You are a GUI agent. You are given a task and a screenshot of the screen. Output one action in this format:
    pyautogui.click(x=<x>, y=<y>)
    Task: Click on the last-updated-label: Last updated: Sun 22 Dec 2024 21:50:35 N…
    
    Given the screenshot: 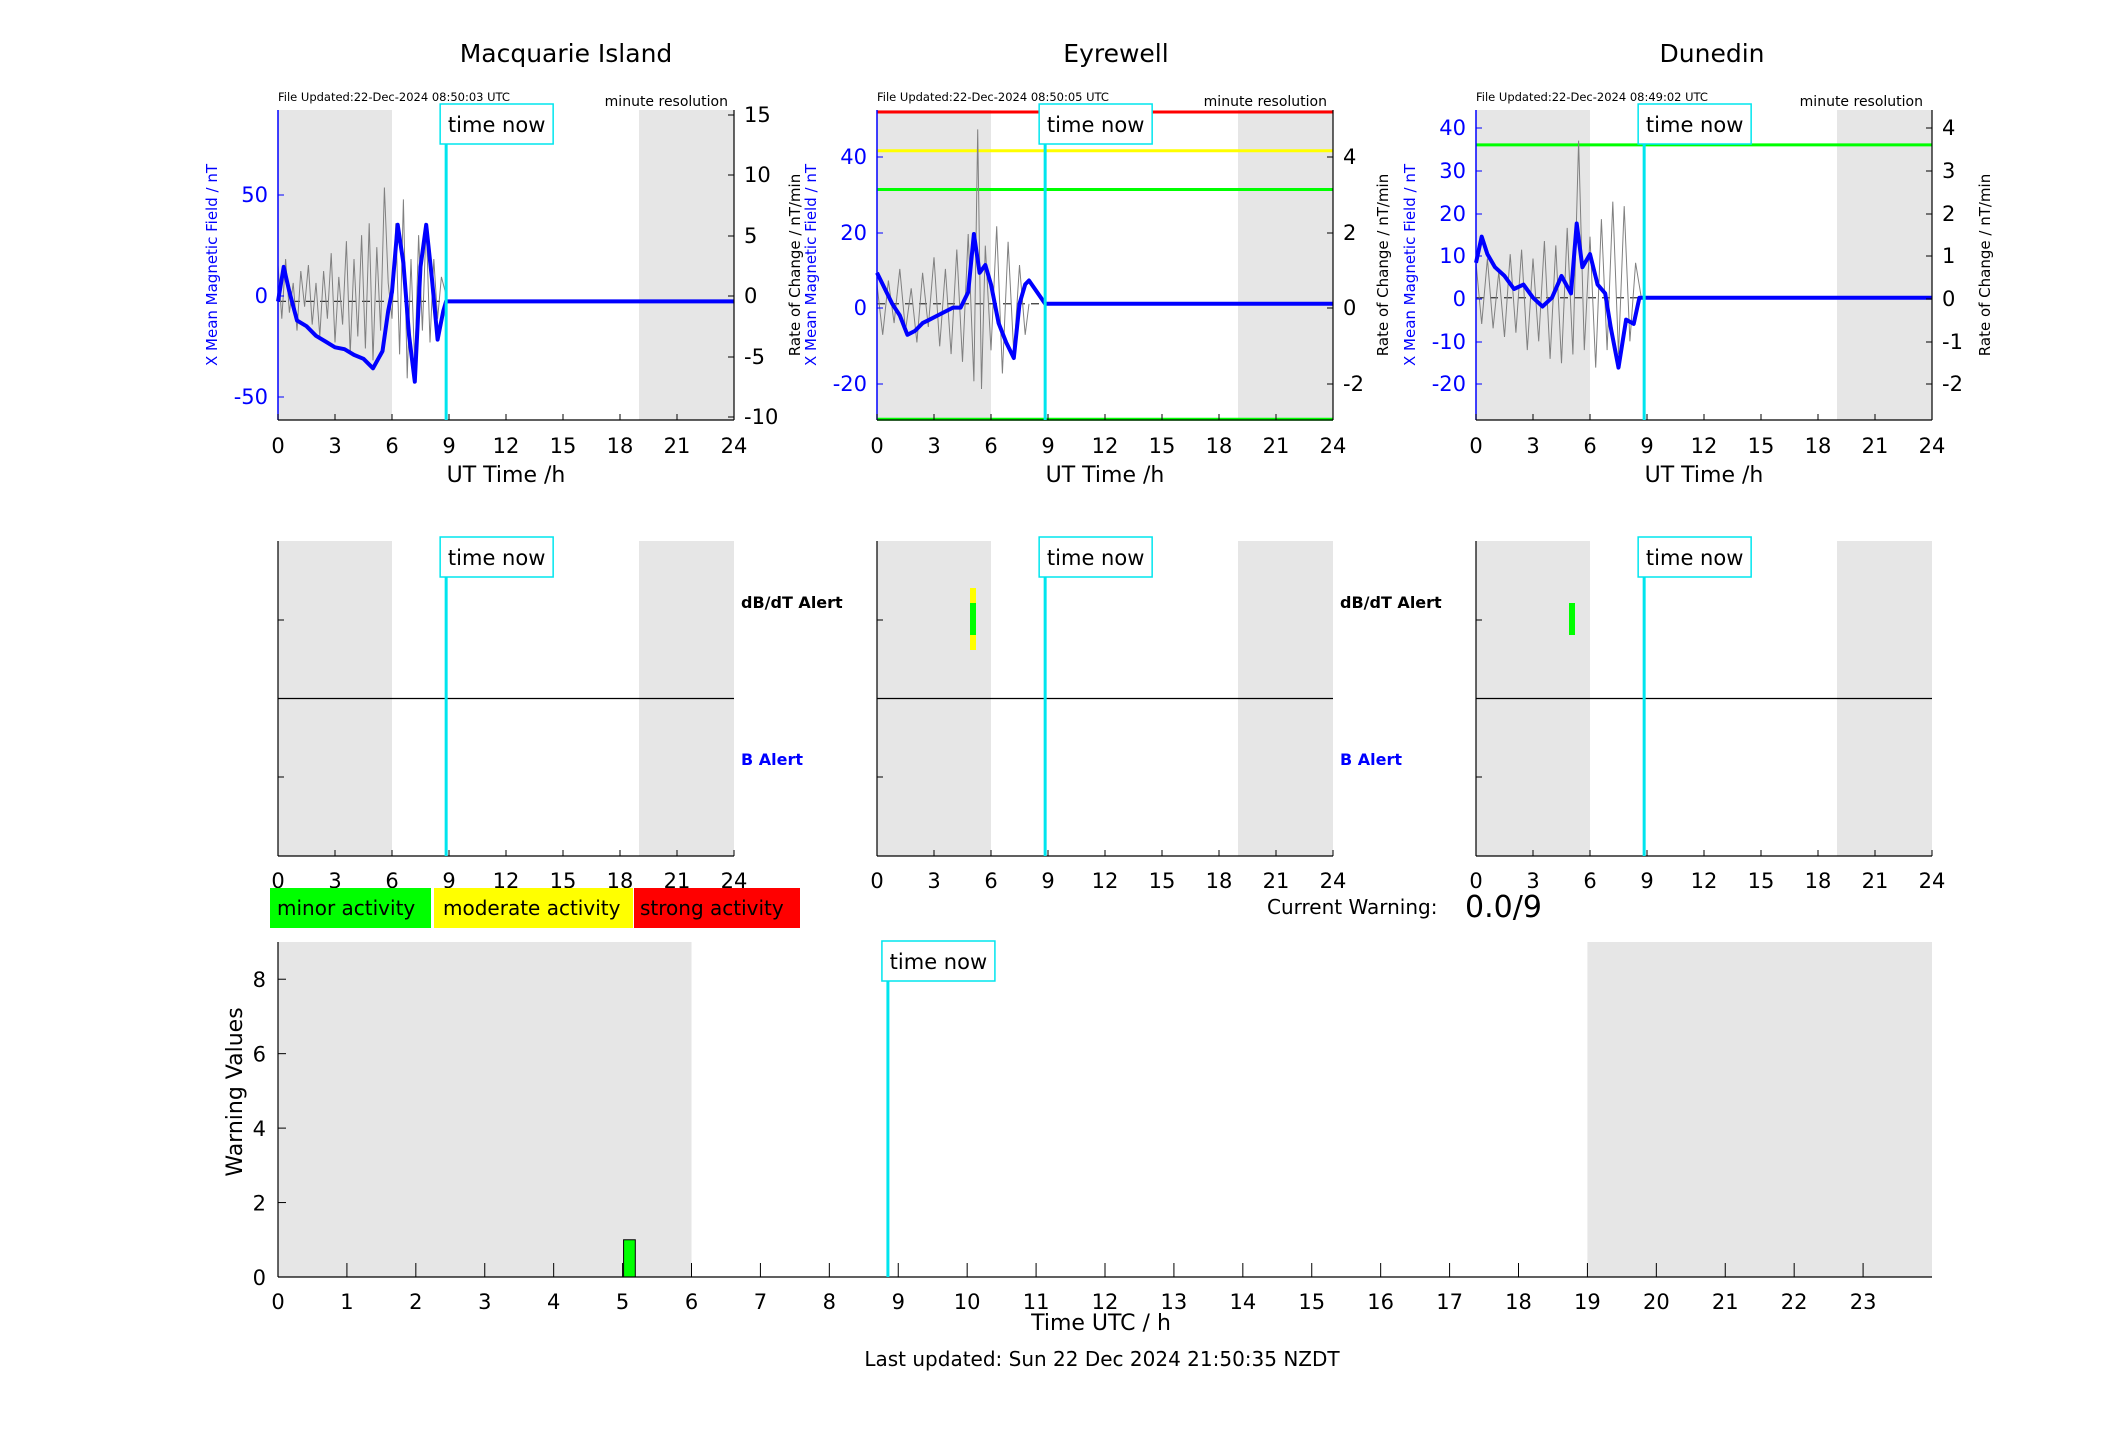 What is the action you would take?
    pyautogui.click(x=1102, y=1359)
    